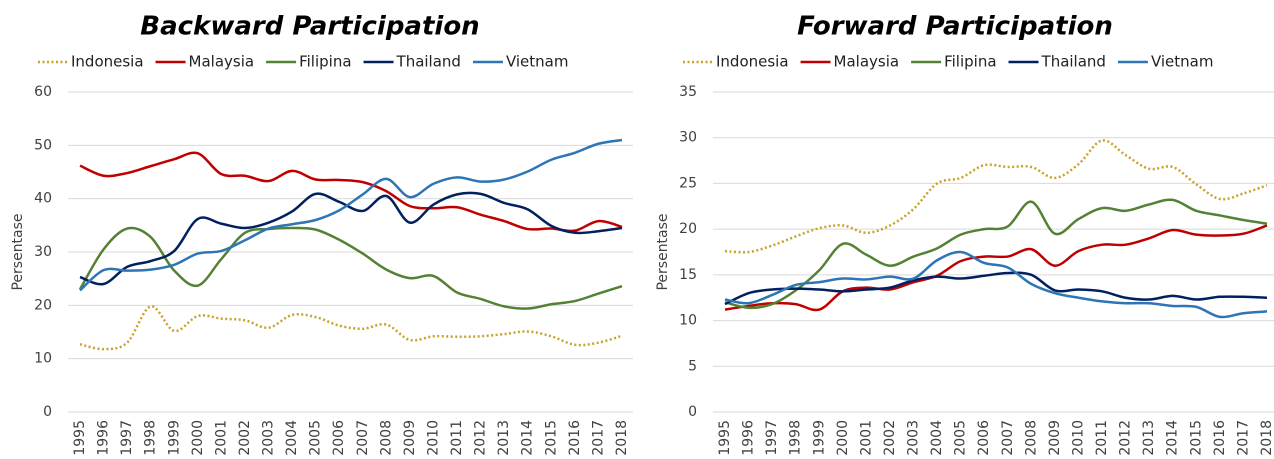 The width and height of the screenshot is (1274, 459). I want to click on y-tick-label: 60, so click(43, 92).